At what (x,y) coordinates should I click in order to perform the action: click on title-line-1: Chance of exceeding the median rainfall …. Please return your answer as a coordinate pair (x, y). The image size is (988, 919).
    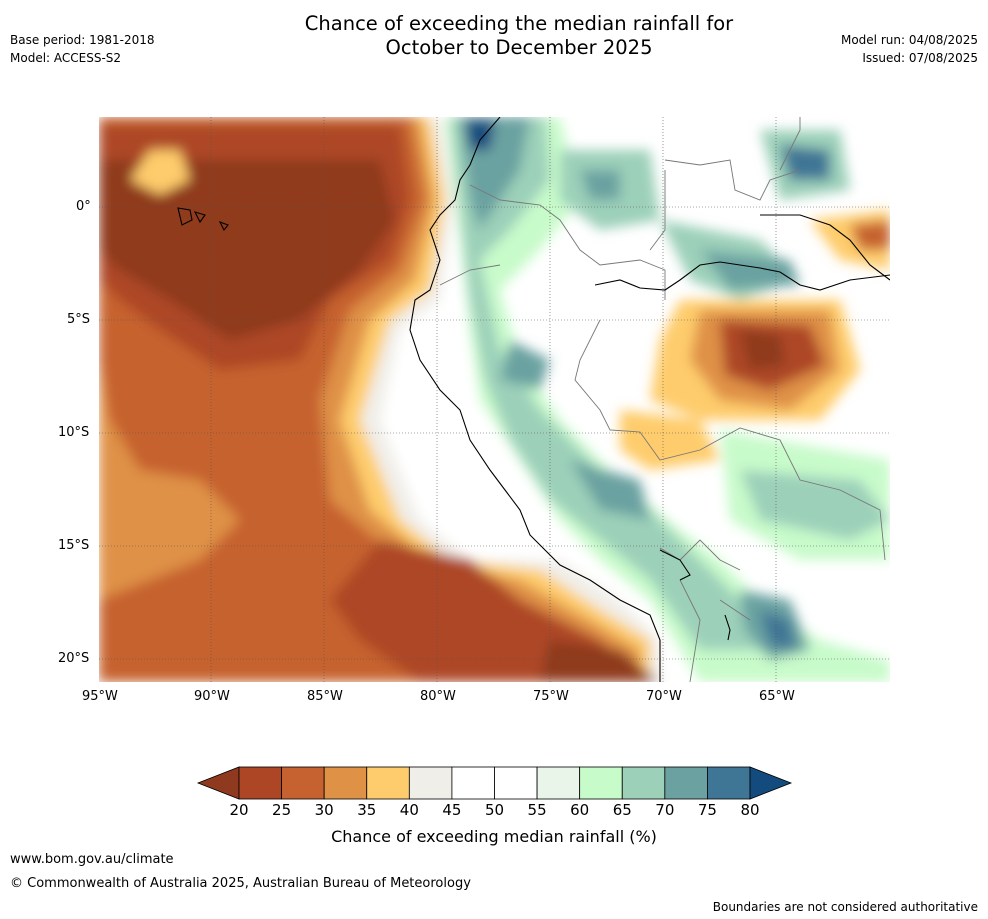
    Looking at the image, I should click on (519, 23).